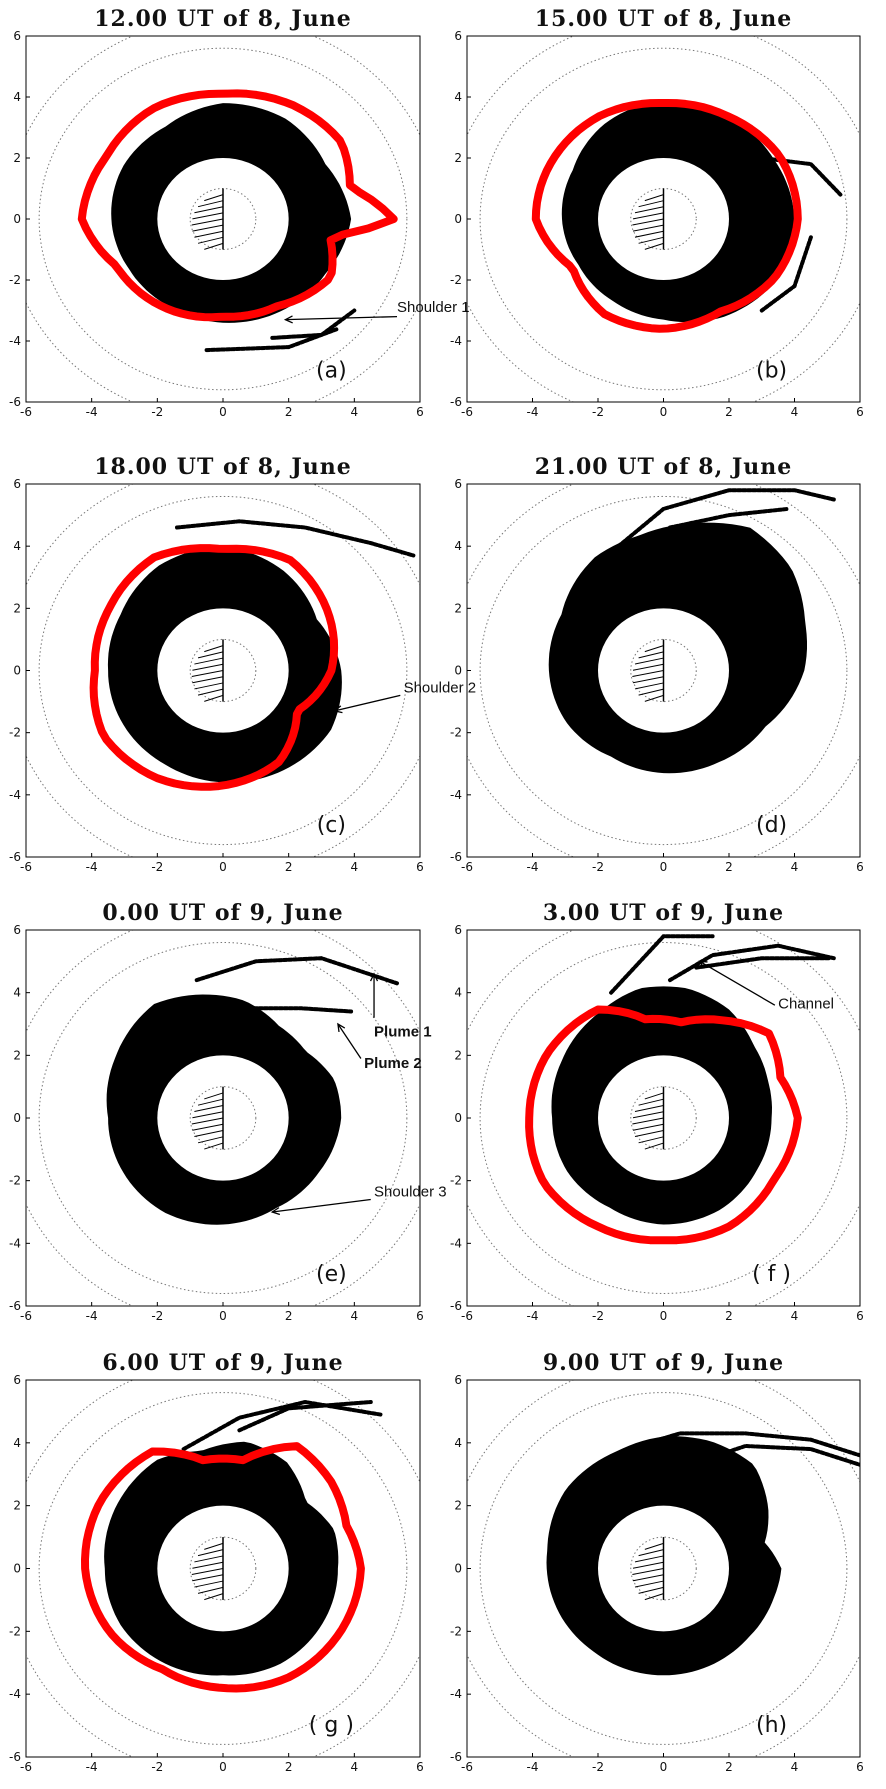  What do you see at coordinates (222, 1363) in the screenshot?
I see `panel-title: 6.00 UT of 9, June` at bounding box center [222, 1363].